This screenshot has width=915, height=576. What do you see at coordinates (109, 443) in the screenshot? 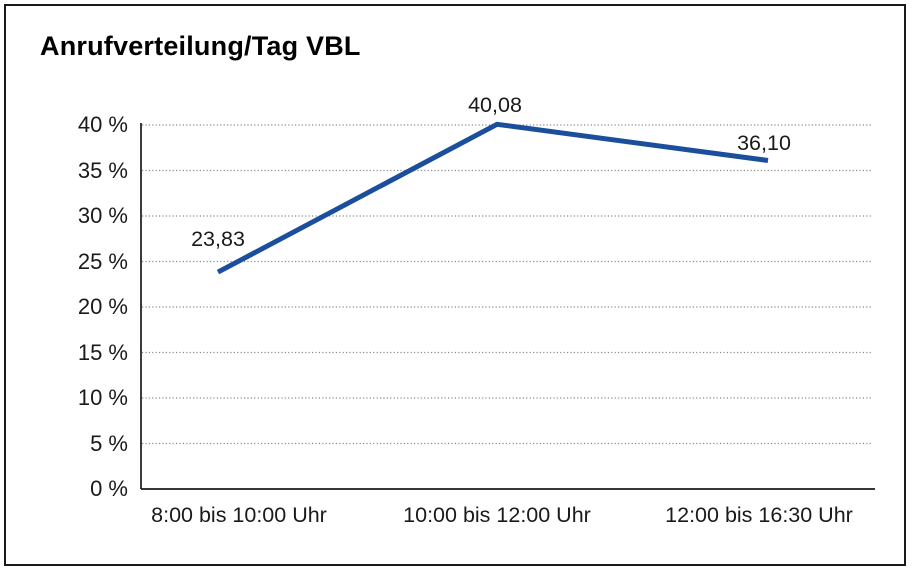
I see `y-tick-label: 5 %` at bounding box center [109, 443].